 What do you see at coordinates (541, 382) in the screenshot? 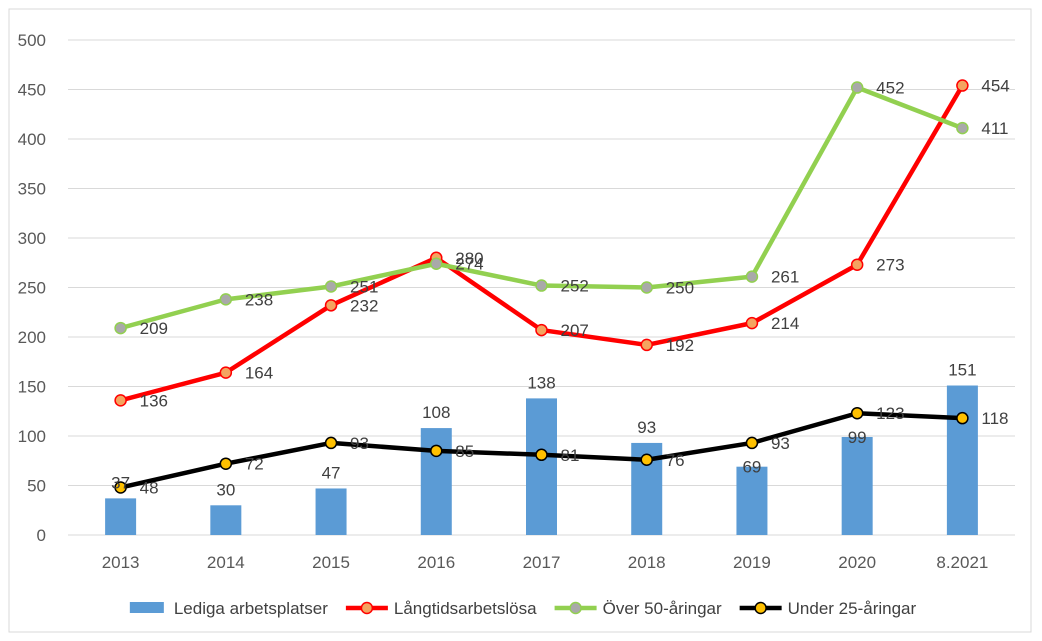
I see `bar-data-label: 138` at bounding box center [541, 382].